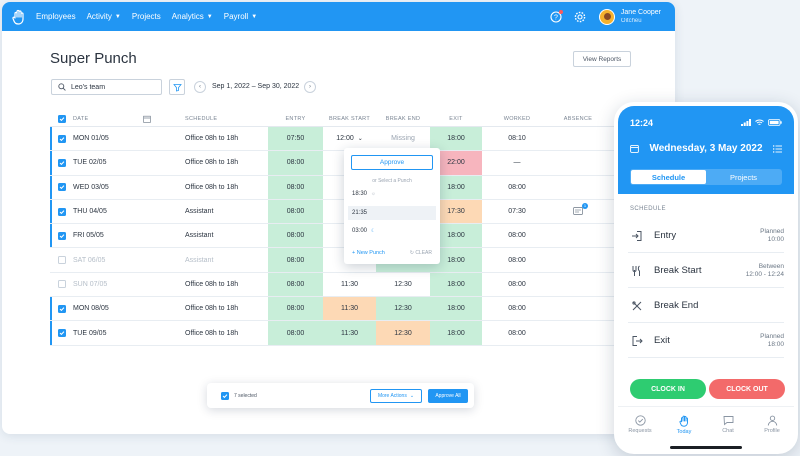 This screenshot has height=456, width=800. I want to click on selected-checkbox, so click(225, 395).